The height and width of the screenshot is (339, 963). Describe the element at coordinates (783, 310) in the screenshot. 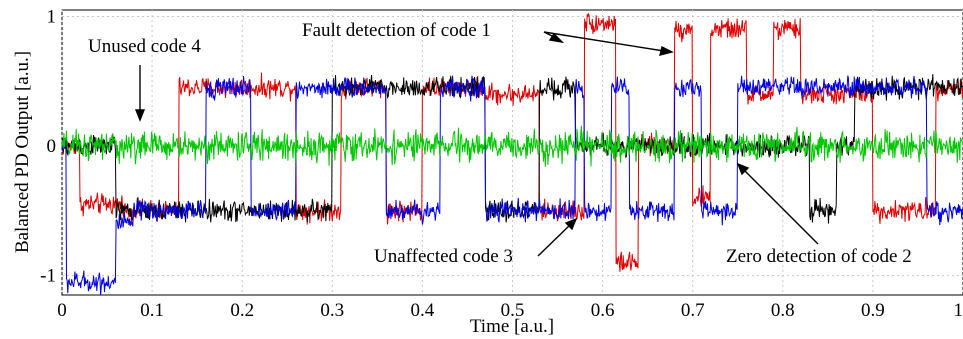

I see `x-tick-label: 0.8` at that location.